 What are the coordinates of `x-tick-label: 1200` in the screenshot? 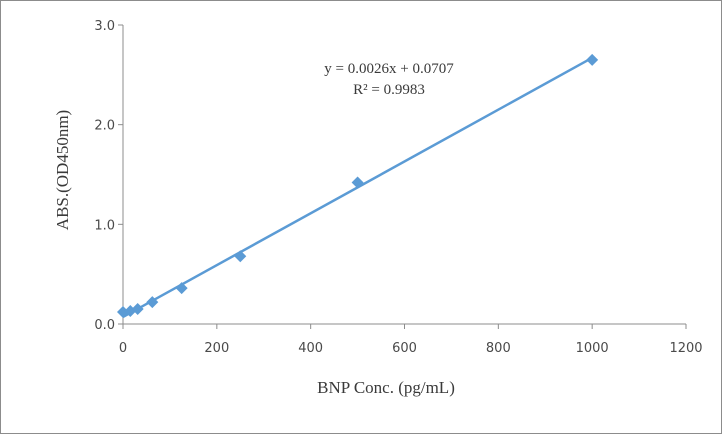 It's located at (685, 348).